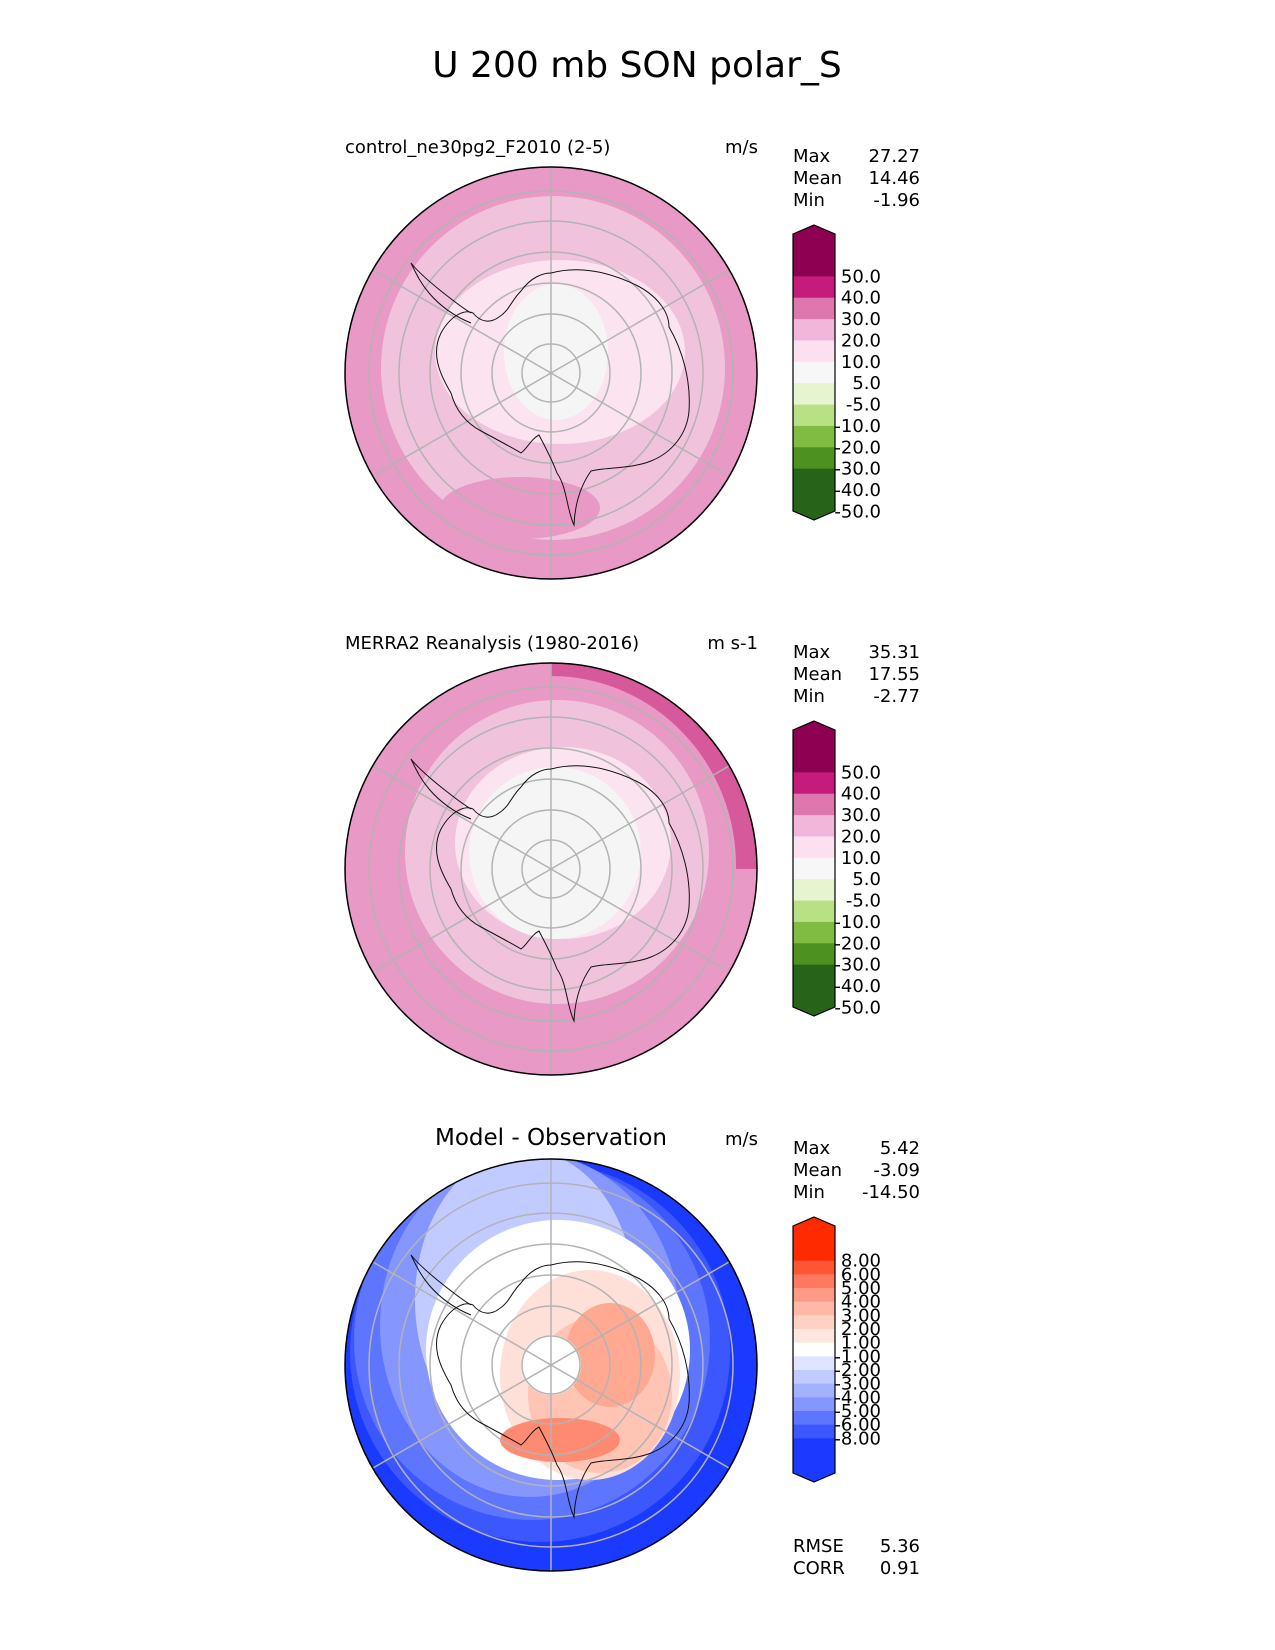 The image size is (1275, 1650). I want to click on colorbar-tick-label: 3.00, so click(861, 1315).